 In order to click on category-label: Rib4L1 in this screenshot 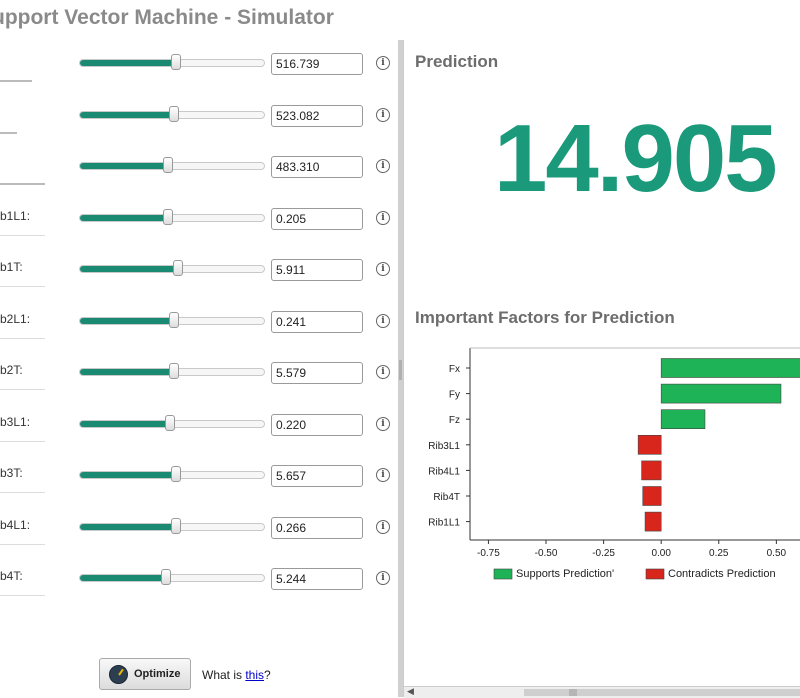, I will do `click(444, 471)`.